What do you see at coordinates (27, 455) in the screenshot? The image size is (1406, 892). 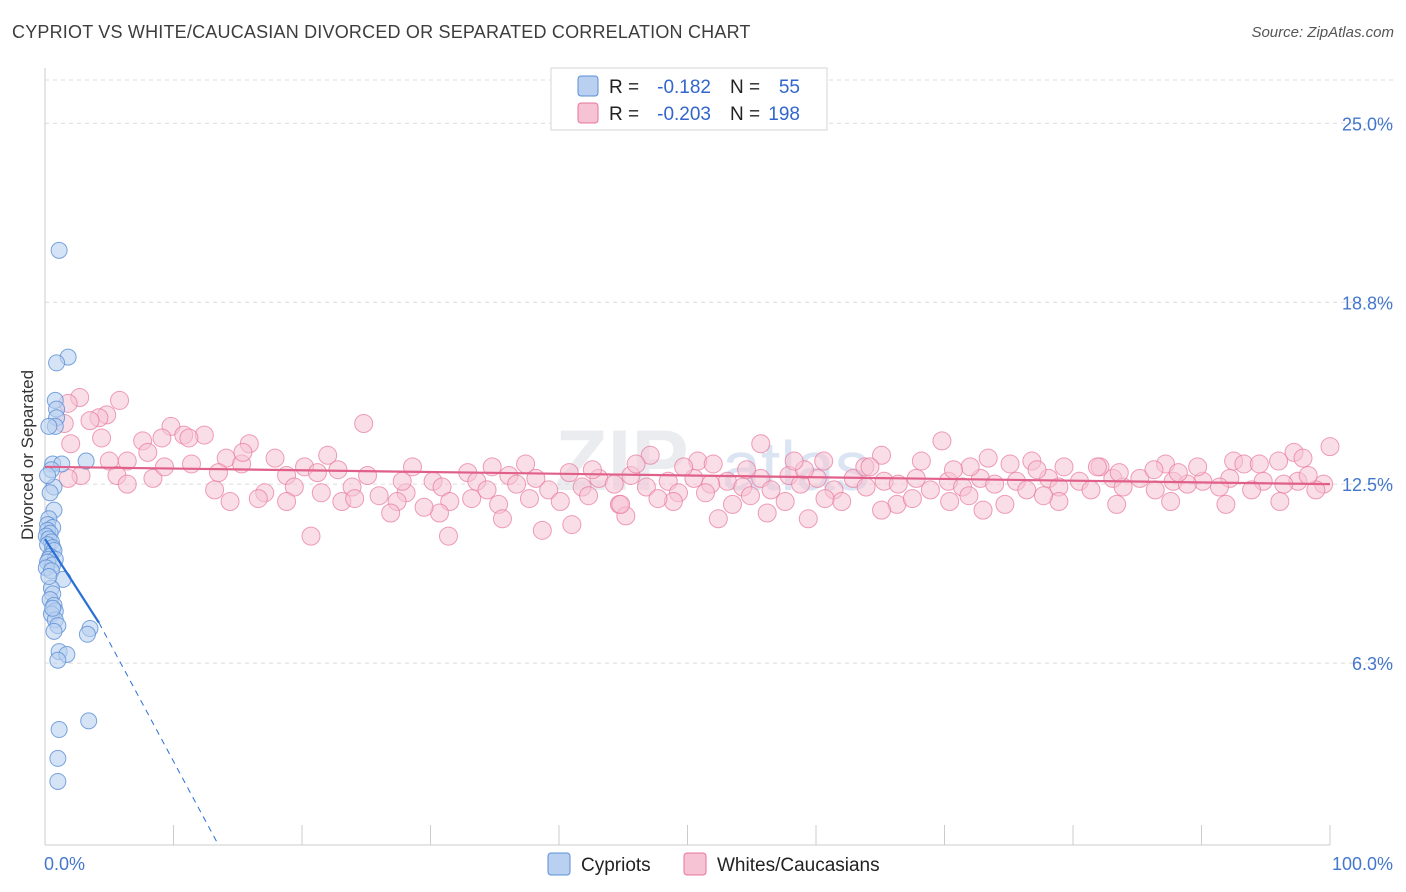 I see `y-axis-label: Divorced or Separated` at bounding box center [27, 455].